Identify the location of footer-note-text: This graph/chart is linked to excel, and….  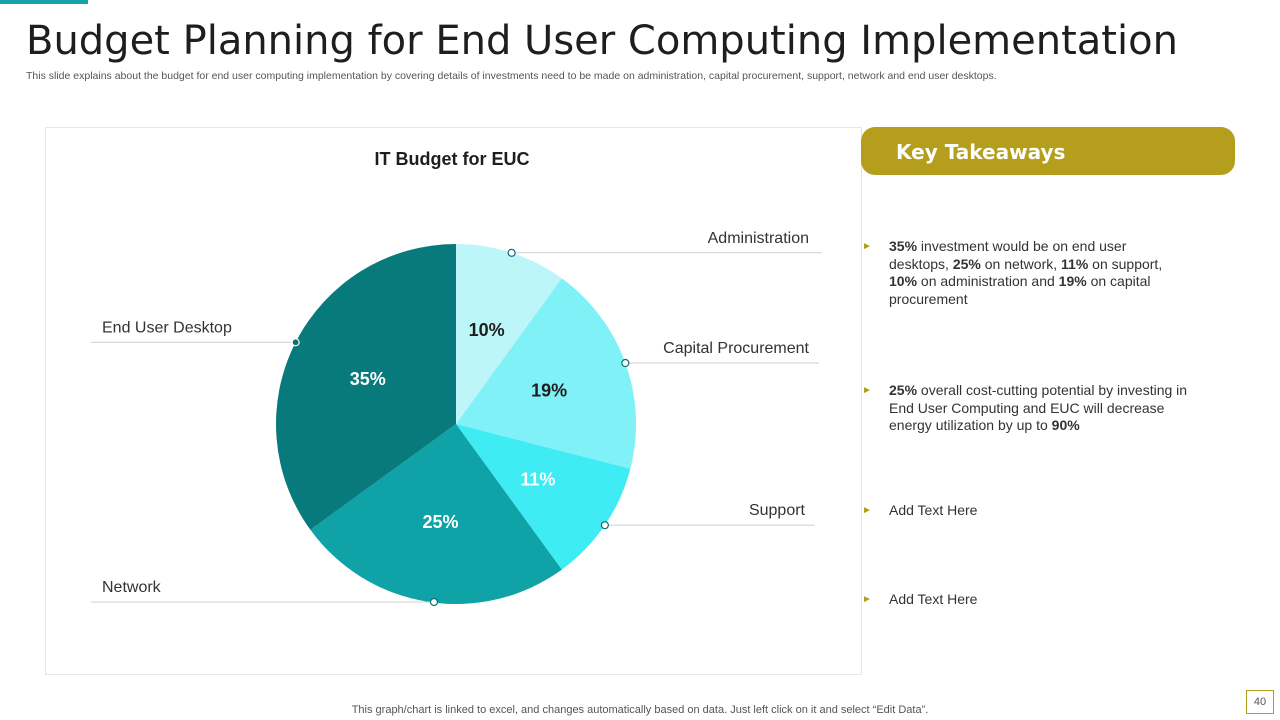
(640, 710).